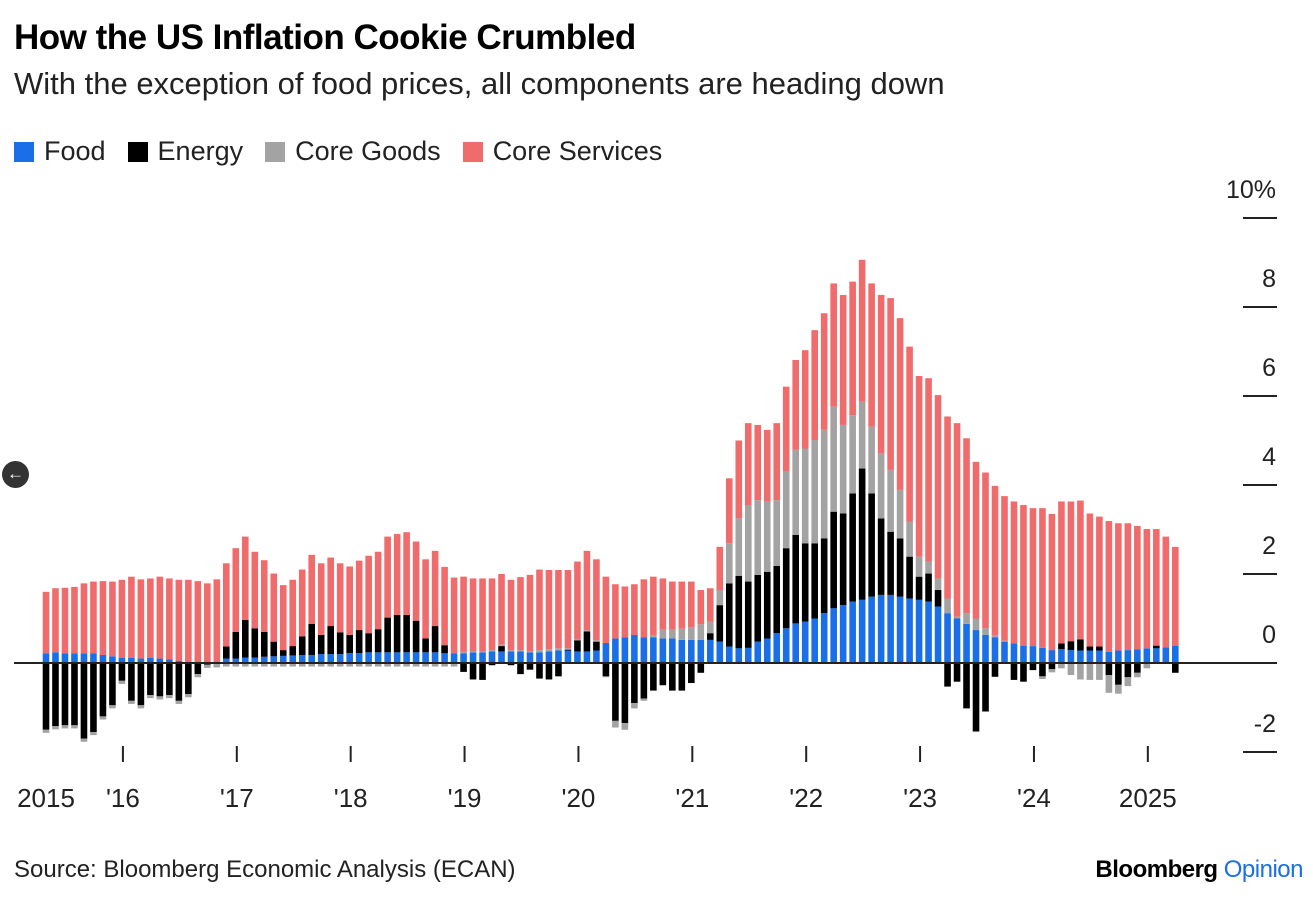 The image size is (1313, 900). I want to click on arrow-left-icon: ←, so click(15, 474).